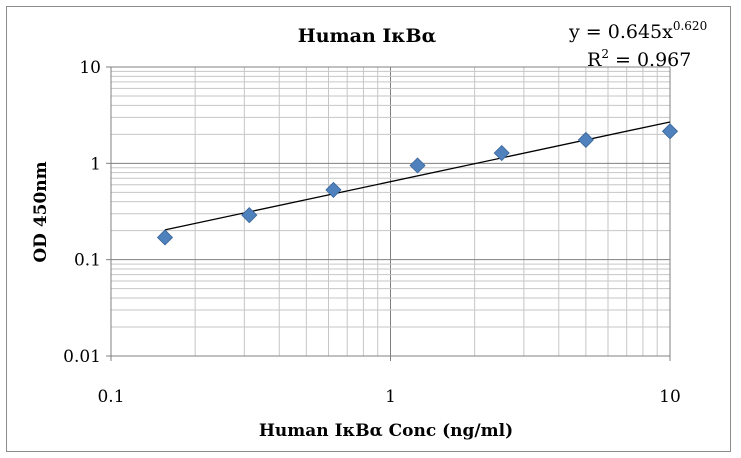 The width and height of the screenshot is (741, 458). Describe the element at coordinates (41, 211) in the screenshot. I see `y-axis-title: OD 450nm` at that location.